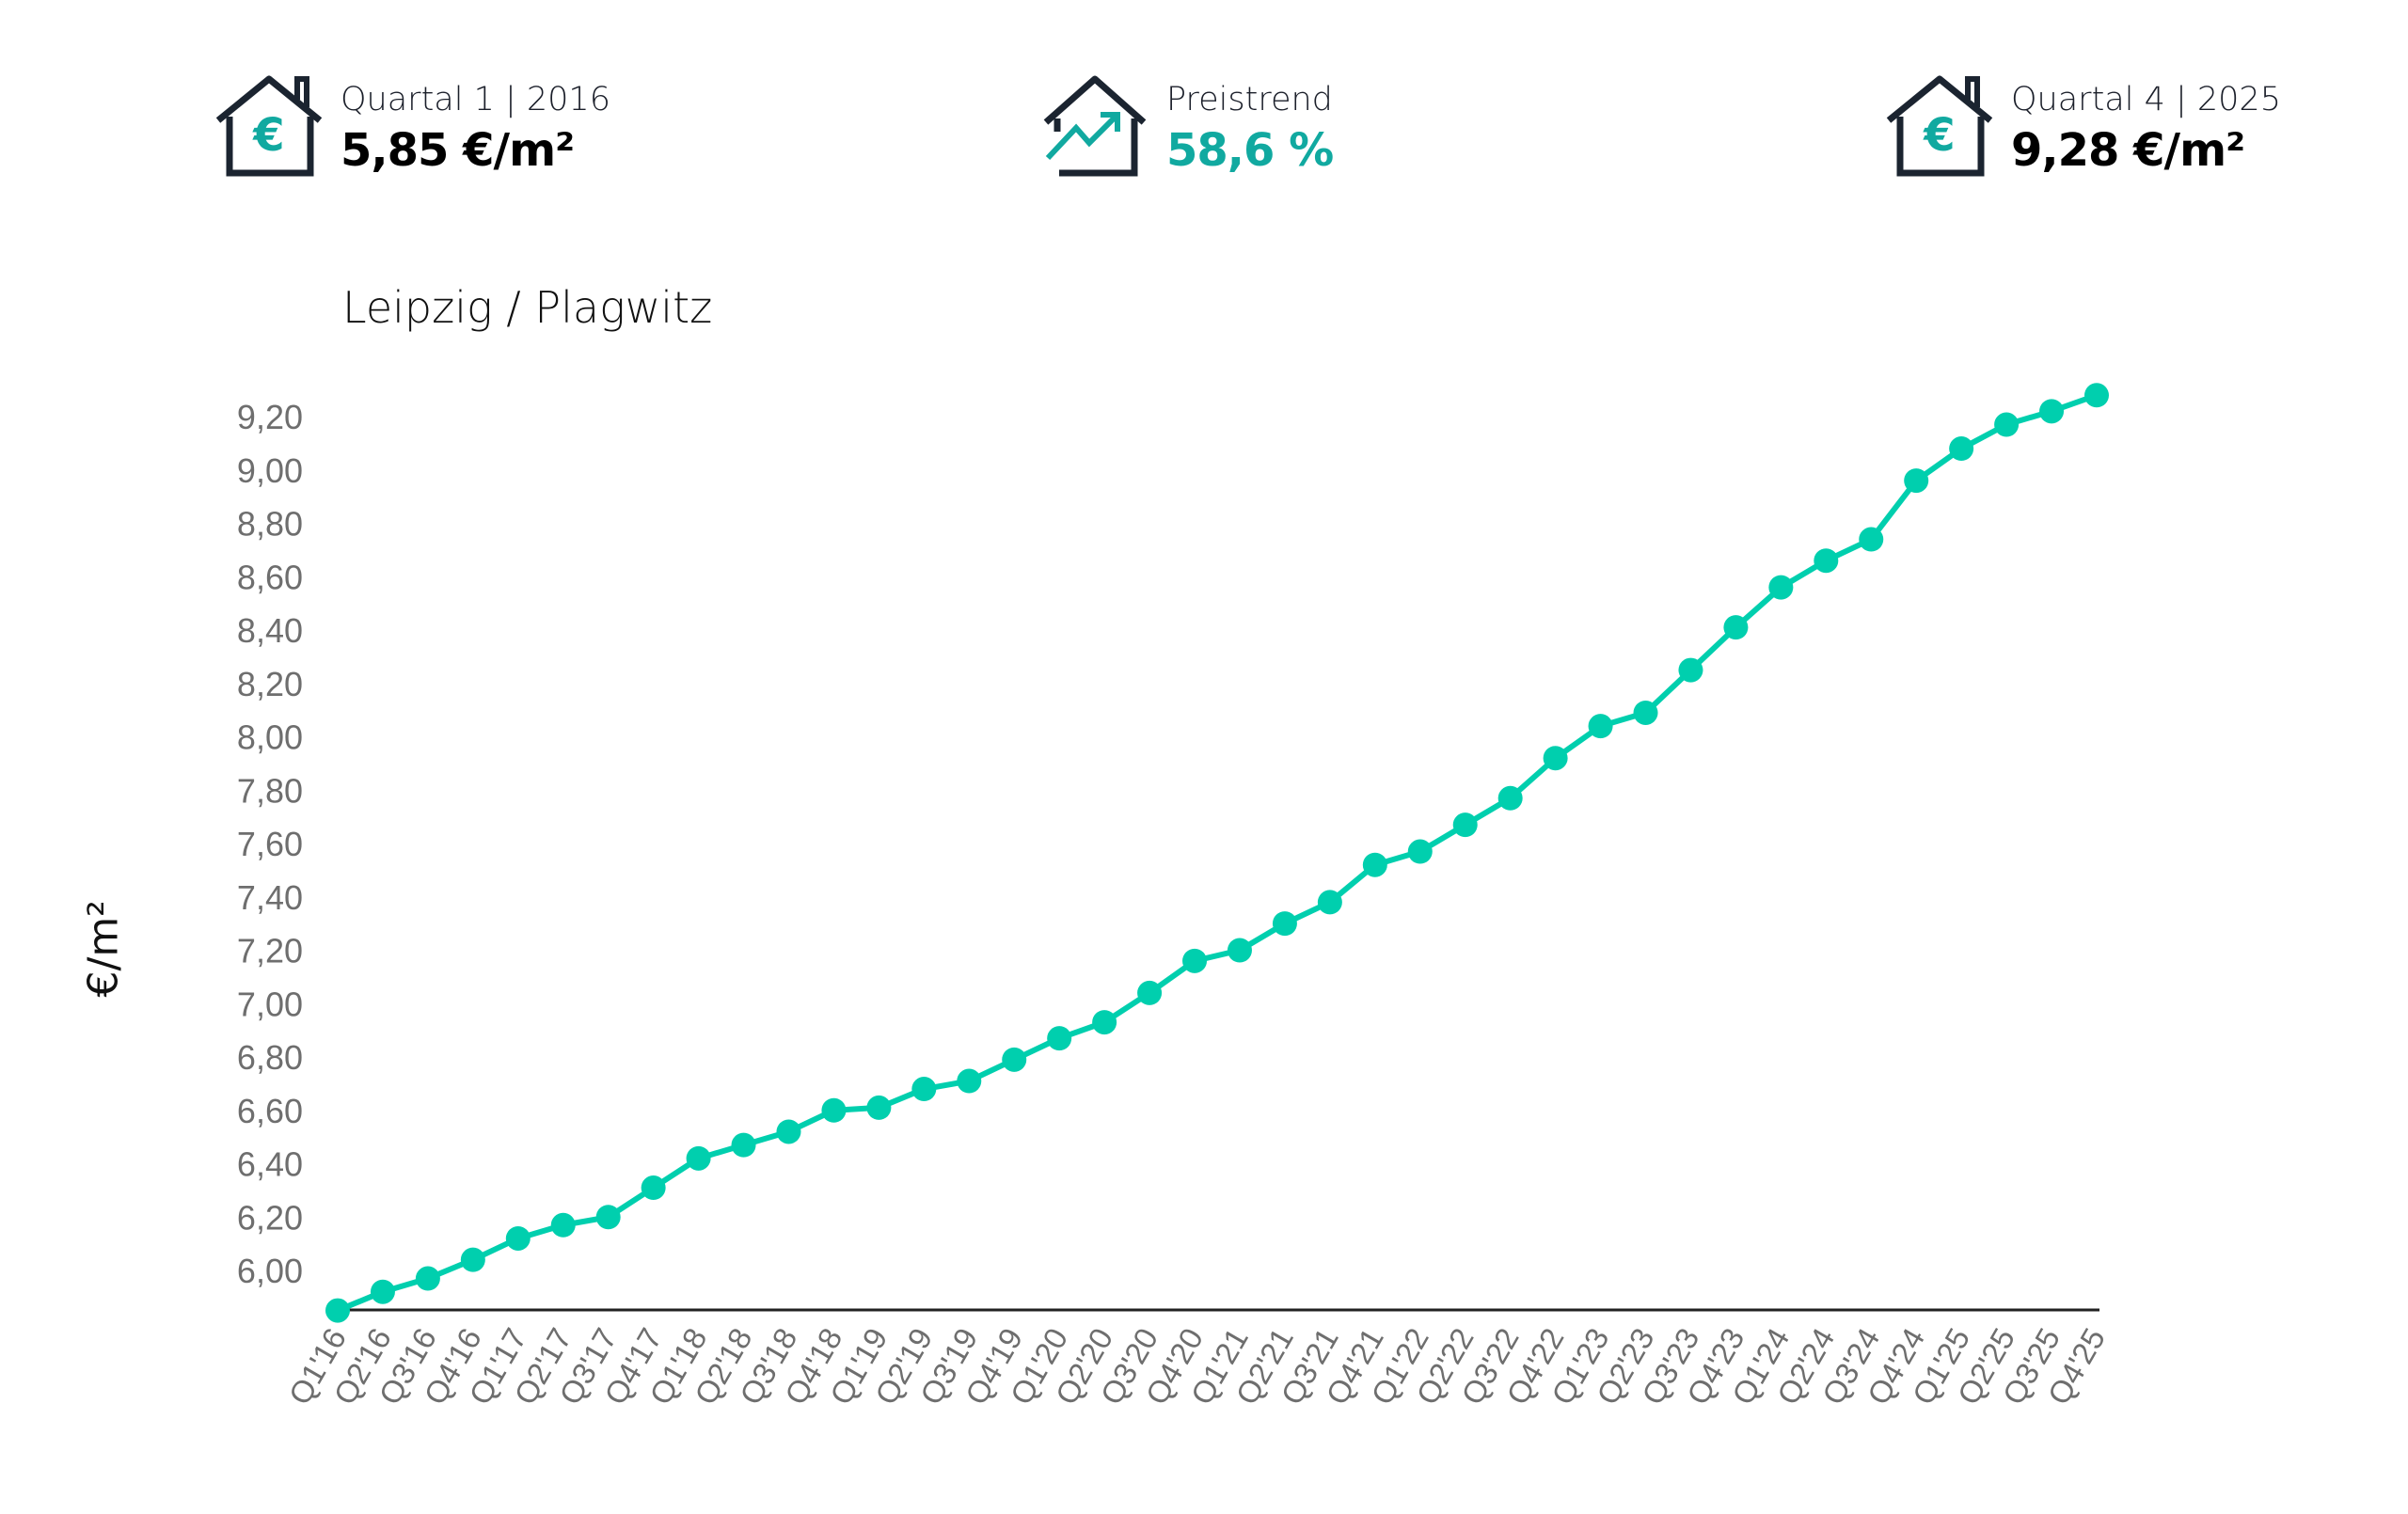 The height and width of the screenshot is (1514, 2408). What do you see at coordinates (270, 1164) in the screenshot?
I see `y-tick-label: 6,40` at bounding box center [270, 1164].